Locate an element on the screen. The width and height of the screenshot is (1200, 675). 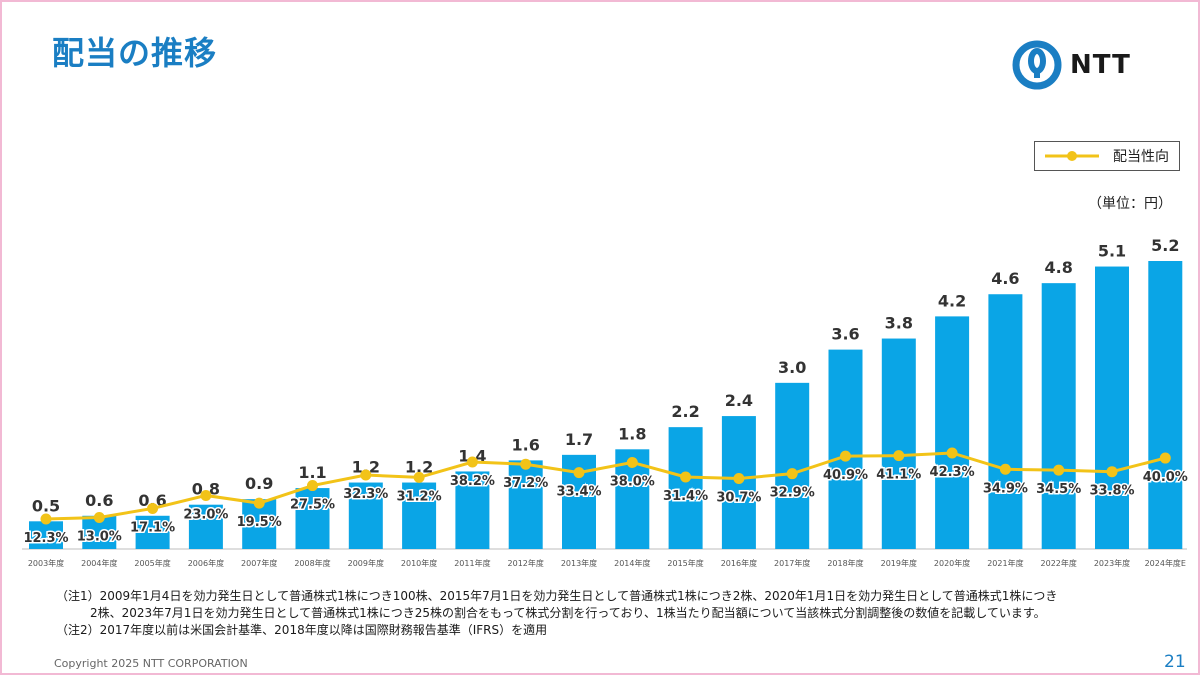
bar-value-label: 3.0 is located at coordinates (792, 367).